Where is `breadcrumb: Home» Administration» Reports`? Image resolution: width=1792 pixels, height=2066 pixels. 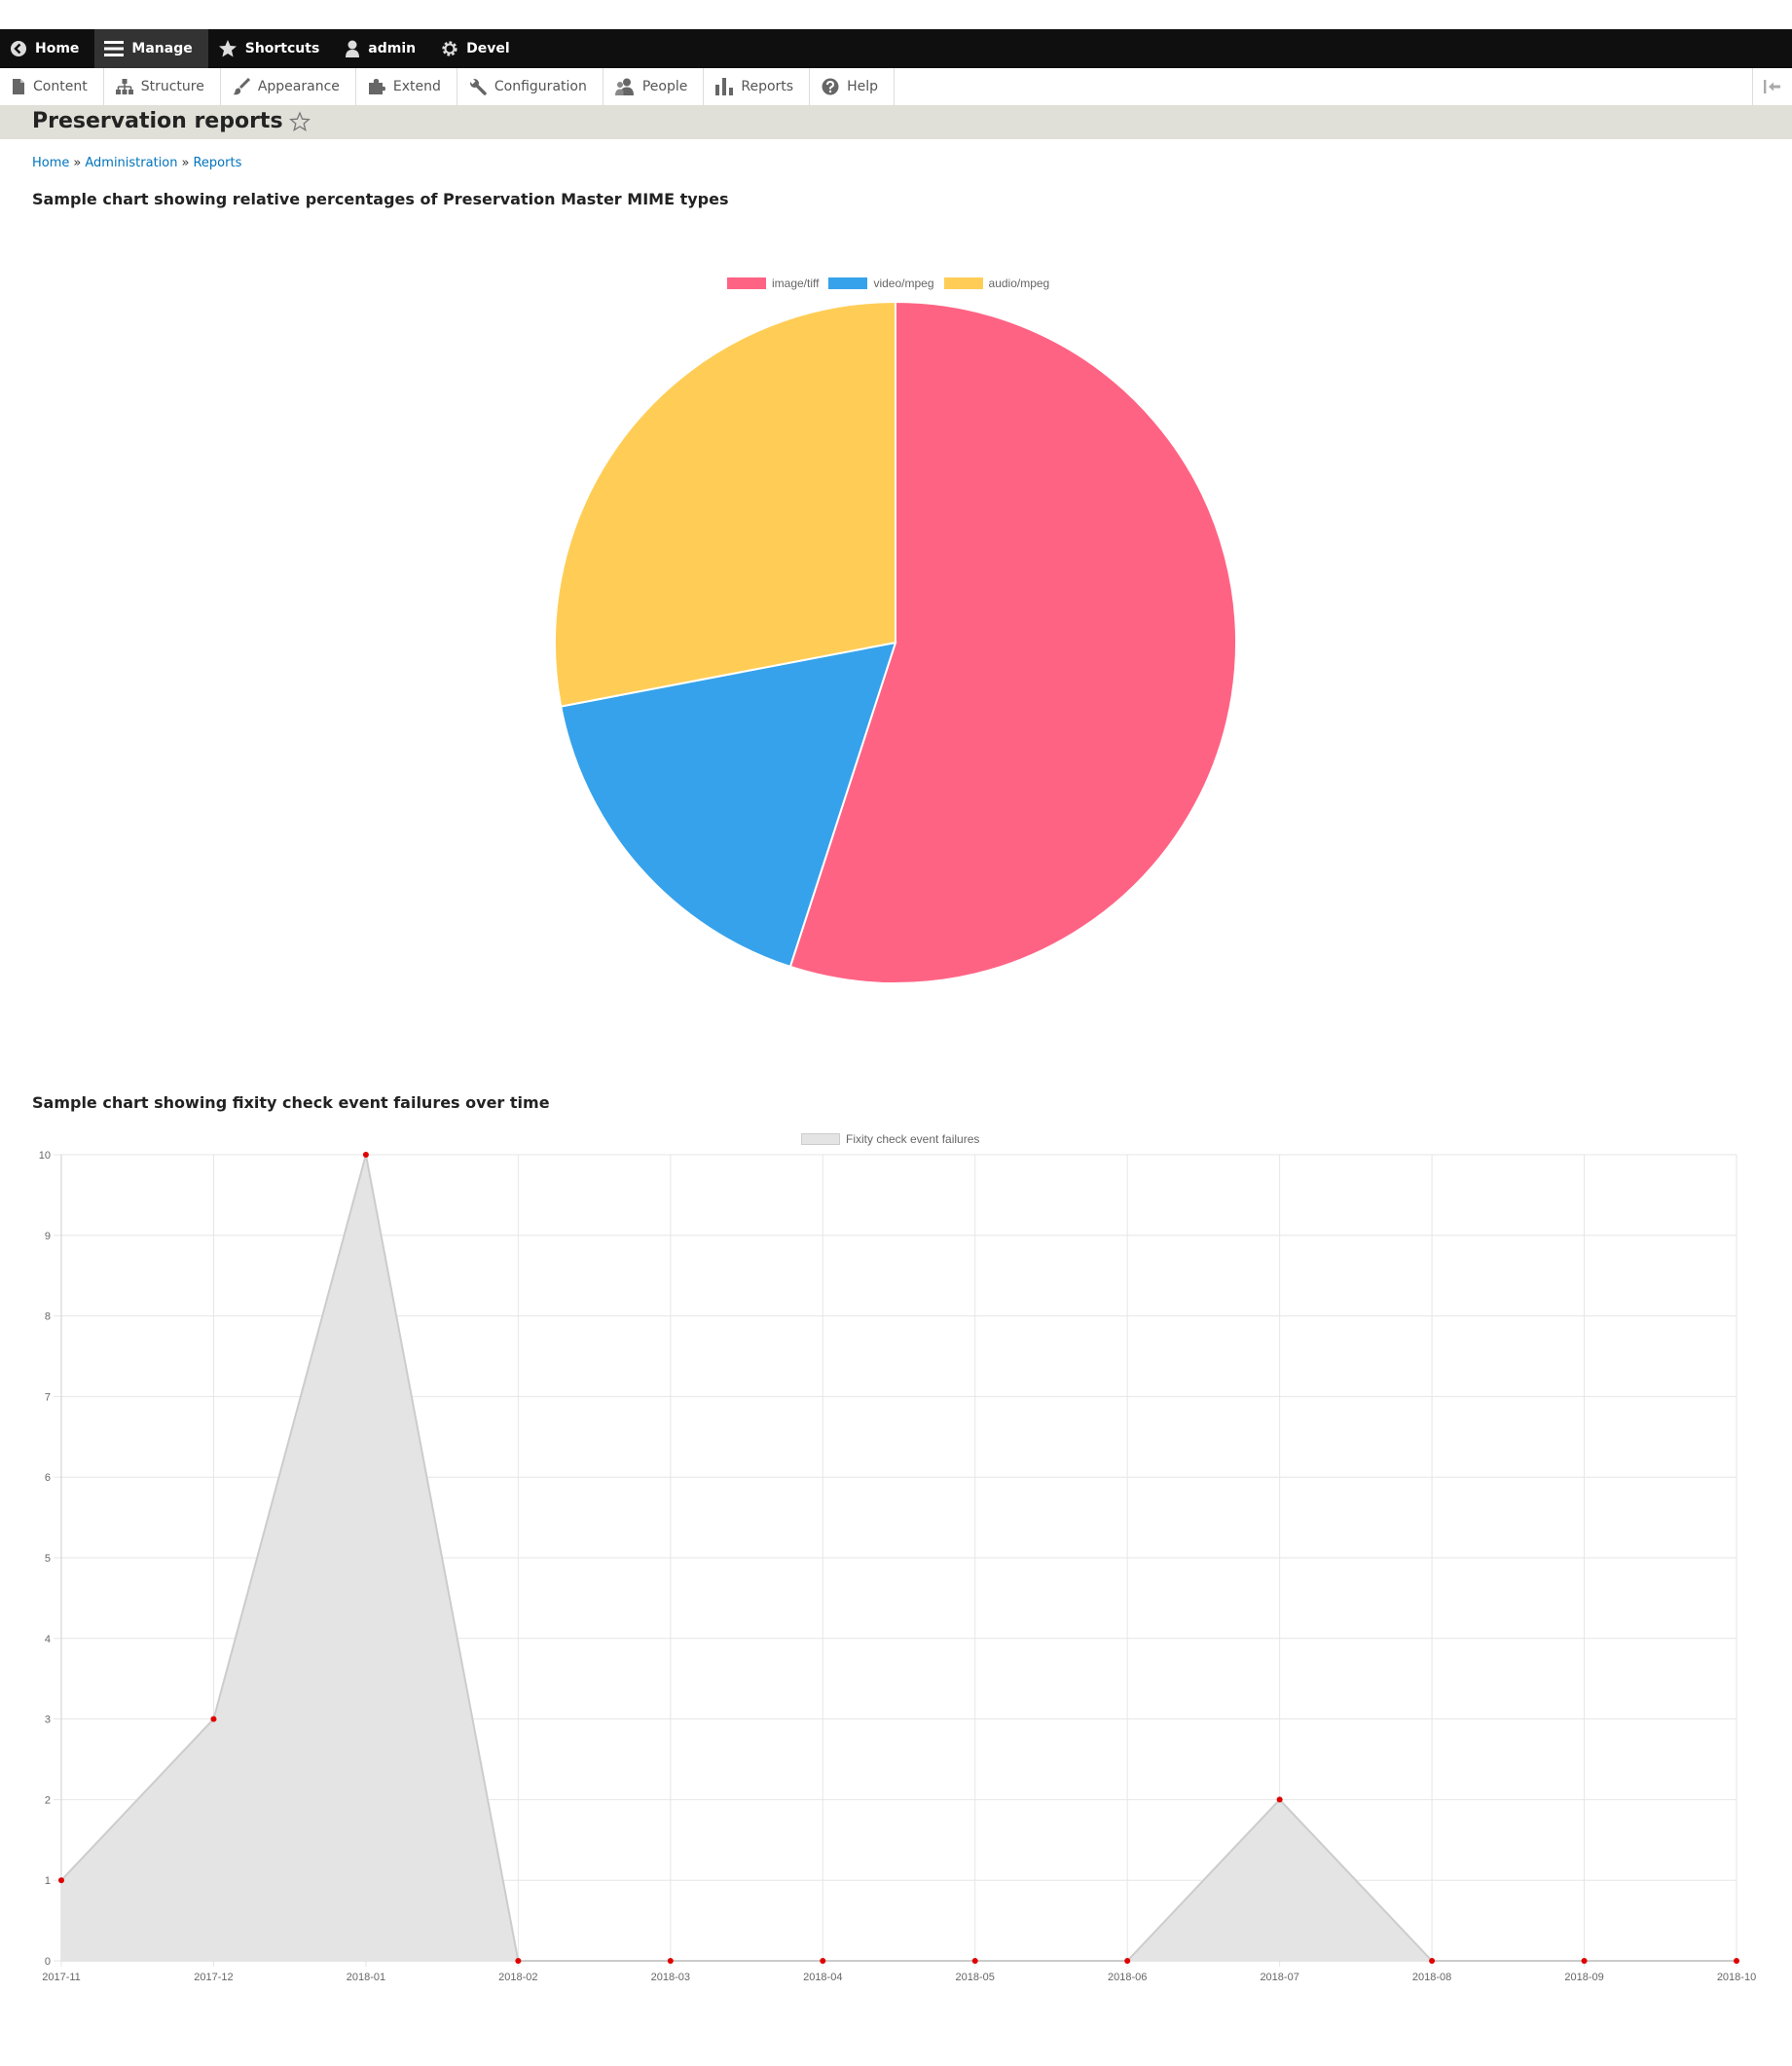
breadcrumb: Home» Administration» Reports is located at coordinates (136, 163).